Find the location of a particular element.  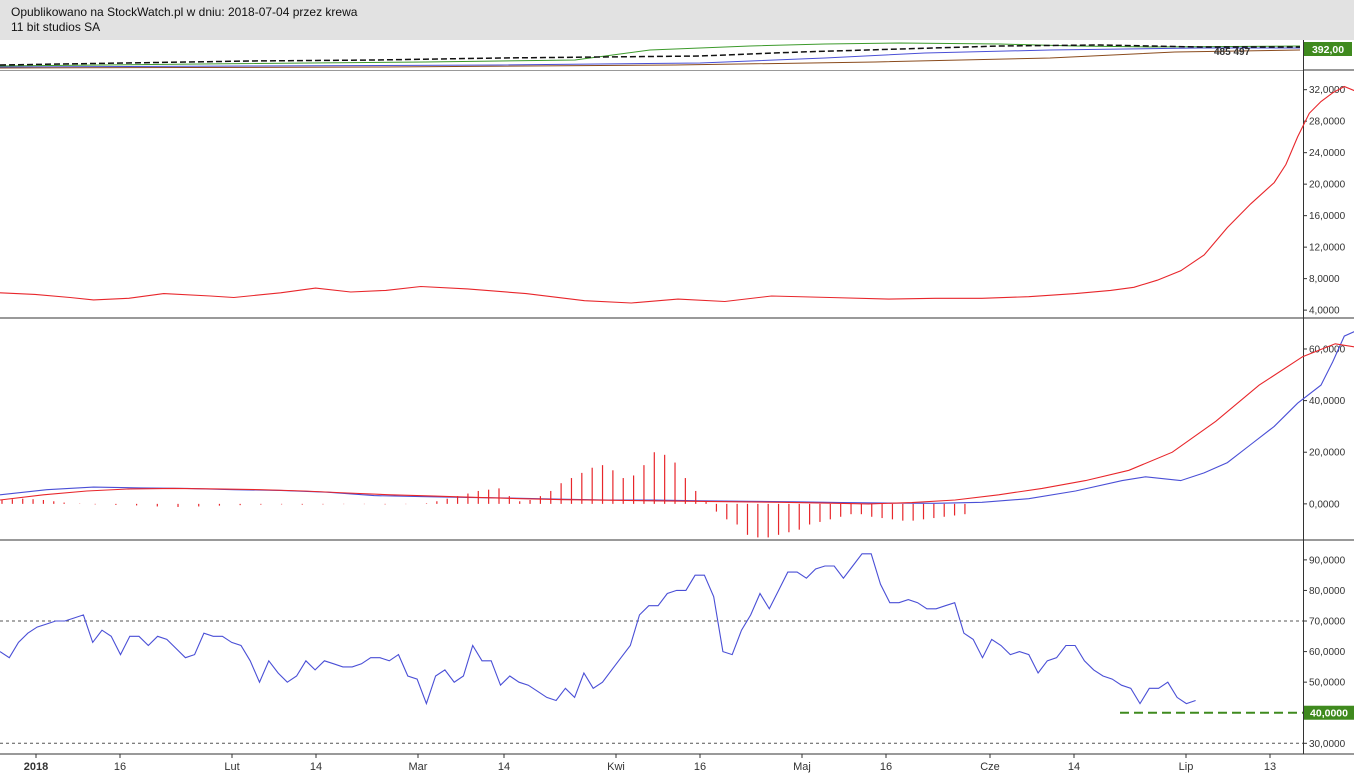

x-tick-label: Maj is located at coordinates (802, 767).